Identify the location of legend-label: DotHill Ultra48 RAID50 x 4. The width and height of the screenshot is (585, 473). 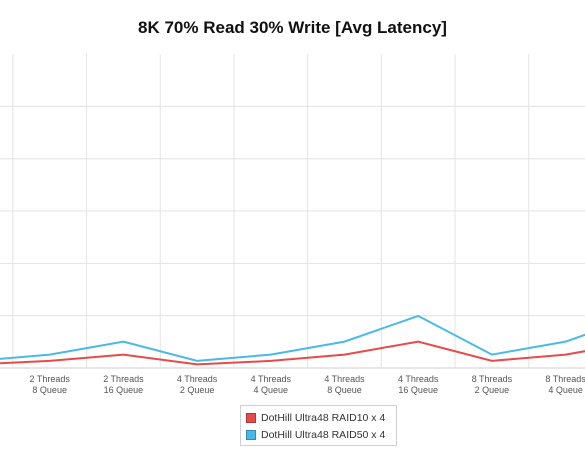
(323, 434).